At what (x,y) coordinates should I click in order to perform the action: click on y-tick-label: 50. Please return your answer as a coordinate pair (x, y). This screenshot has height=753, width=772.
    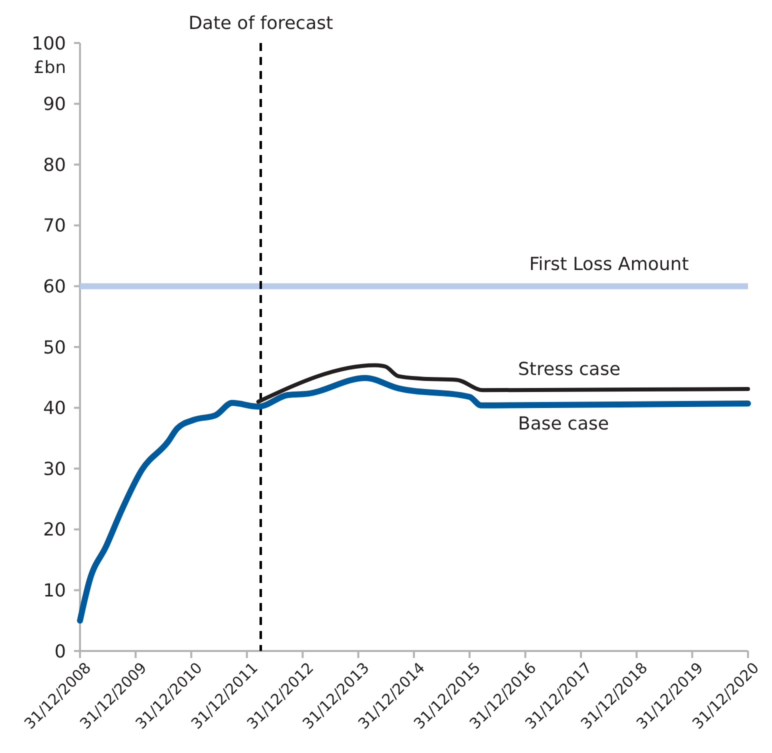
    Looking at the image, I should click on (54, 347).